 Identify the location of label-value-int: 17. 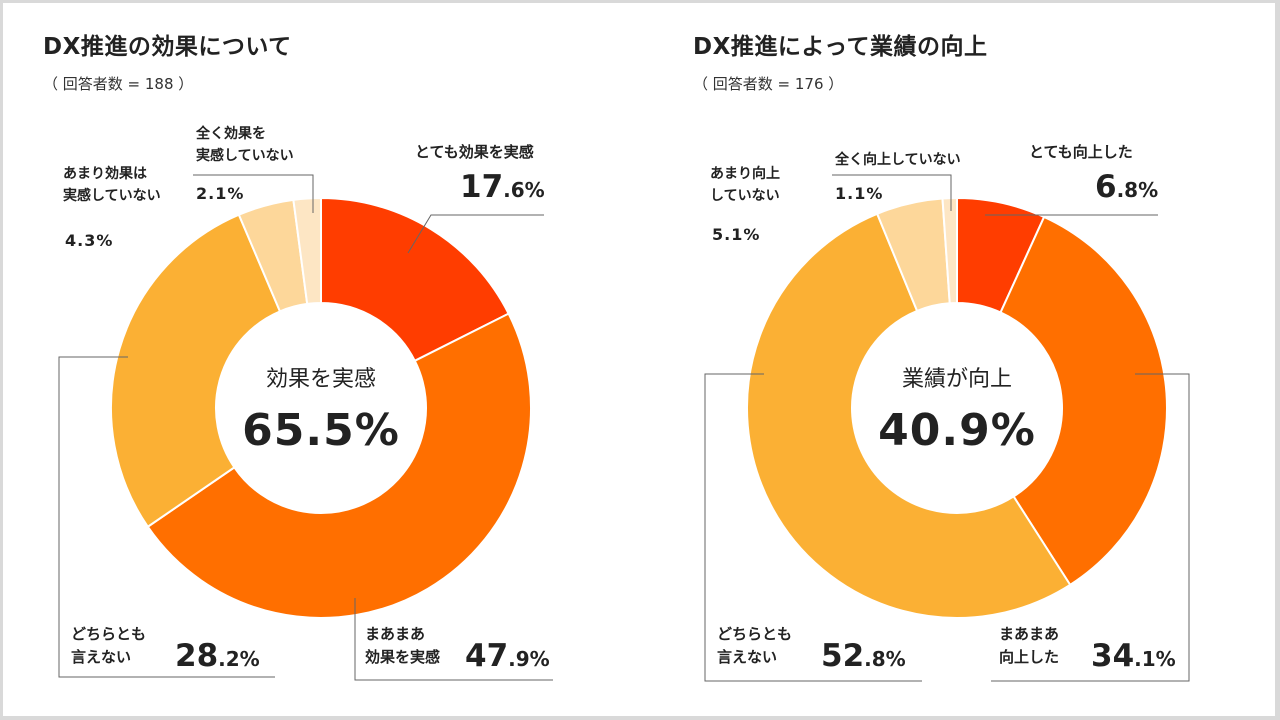
(482, 187).